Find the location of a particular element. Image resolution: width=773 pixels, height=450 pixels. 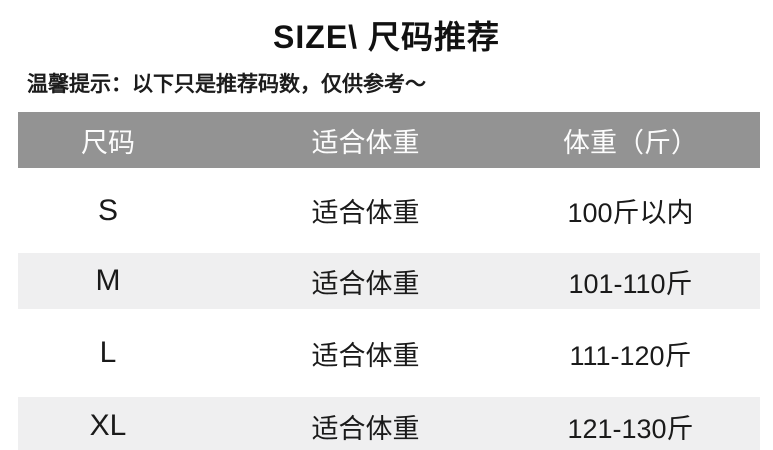

size-value: XL is located at coordinates (108, 425).